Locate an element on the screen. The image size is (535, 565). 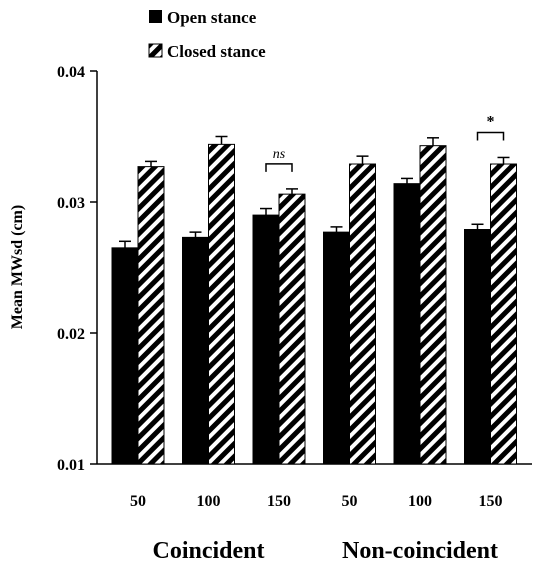
x-tick-labels: 50 100 150 50 100 150 is located at coordinates (316, 501).